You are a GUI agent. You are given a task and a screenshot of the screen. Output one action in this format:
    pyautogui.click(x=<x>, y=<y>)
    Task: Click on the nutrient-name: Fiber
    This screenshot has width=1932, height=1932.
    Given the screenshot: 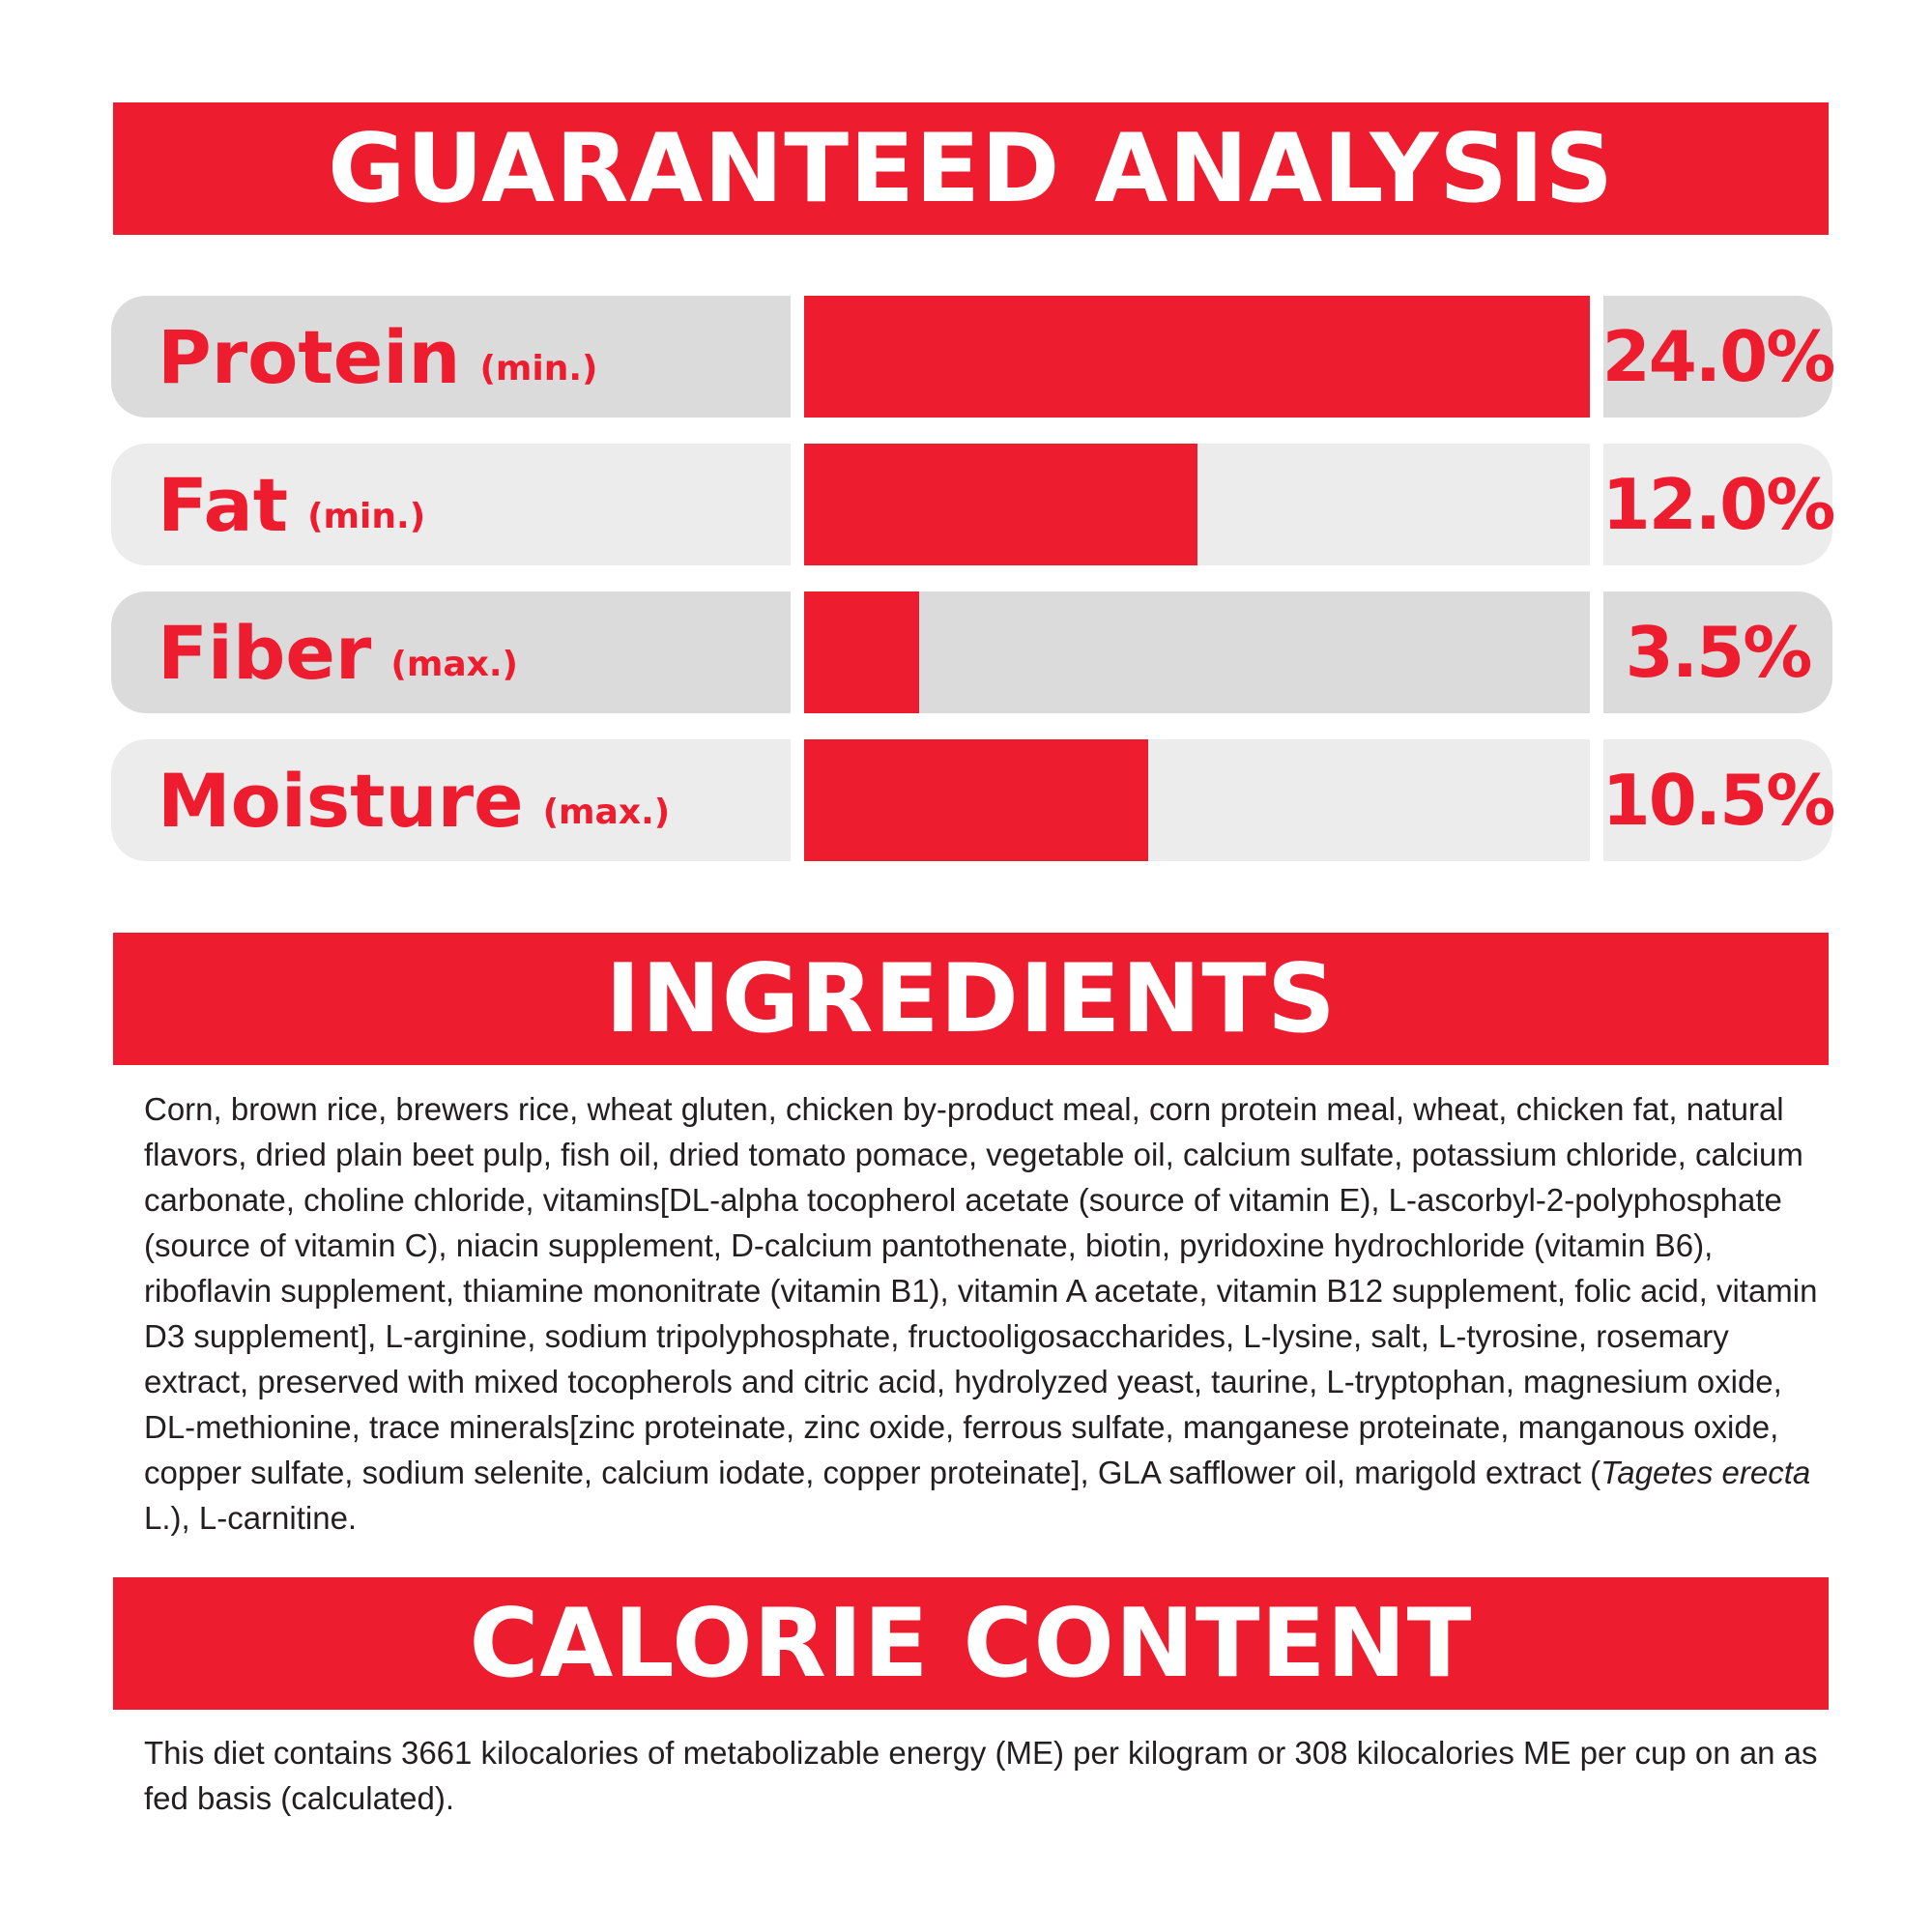 What is the action you would take?
    pyautogui.click(x=265, y=652)
    